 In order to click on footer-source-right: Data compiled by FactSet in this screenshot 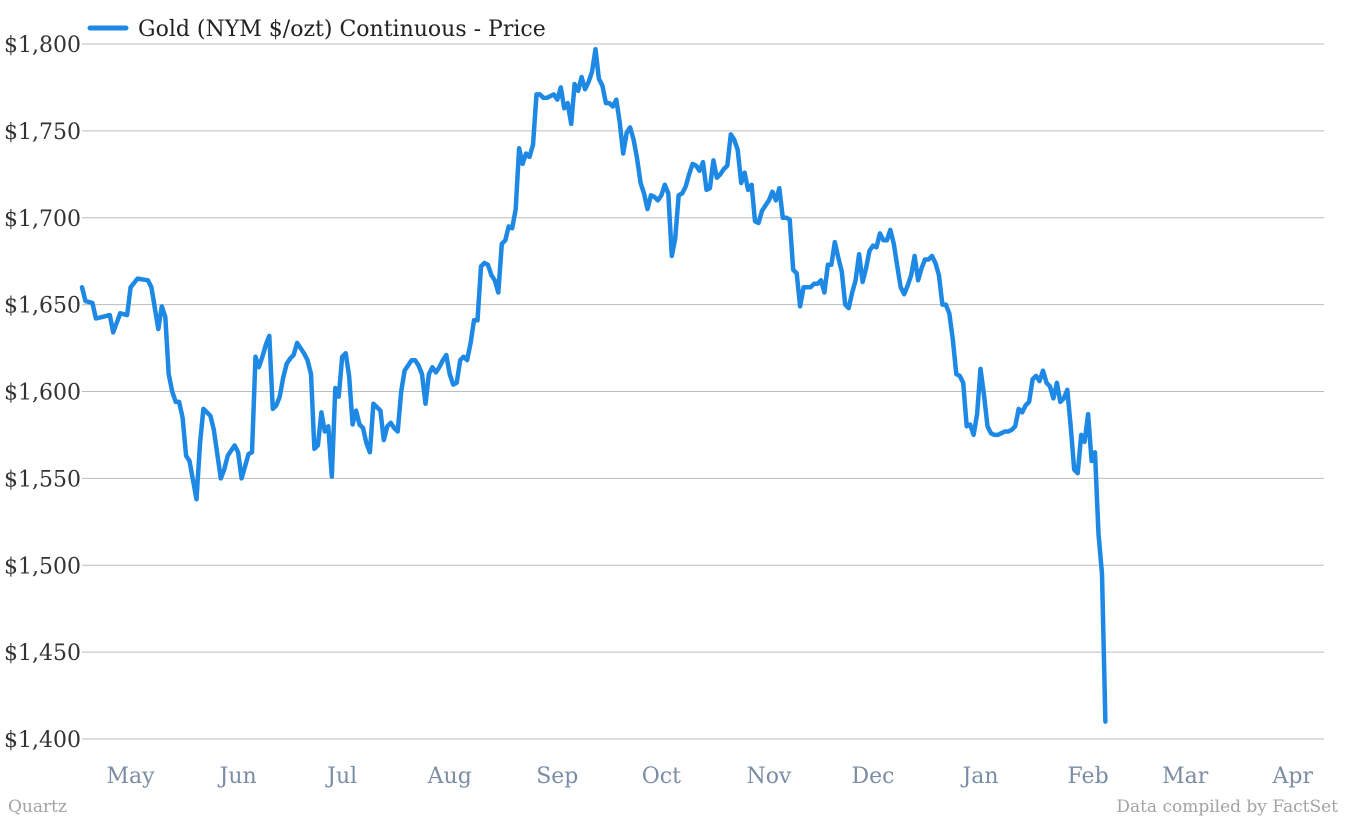, I will do `click(1227, 807)`.